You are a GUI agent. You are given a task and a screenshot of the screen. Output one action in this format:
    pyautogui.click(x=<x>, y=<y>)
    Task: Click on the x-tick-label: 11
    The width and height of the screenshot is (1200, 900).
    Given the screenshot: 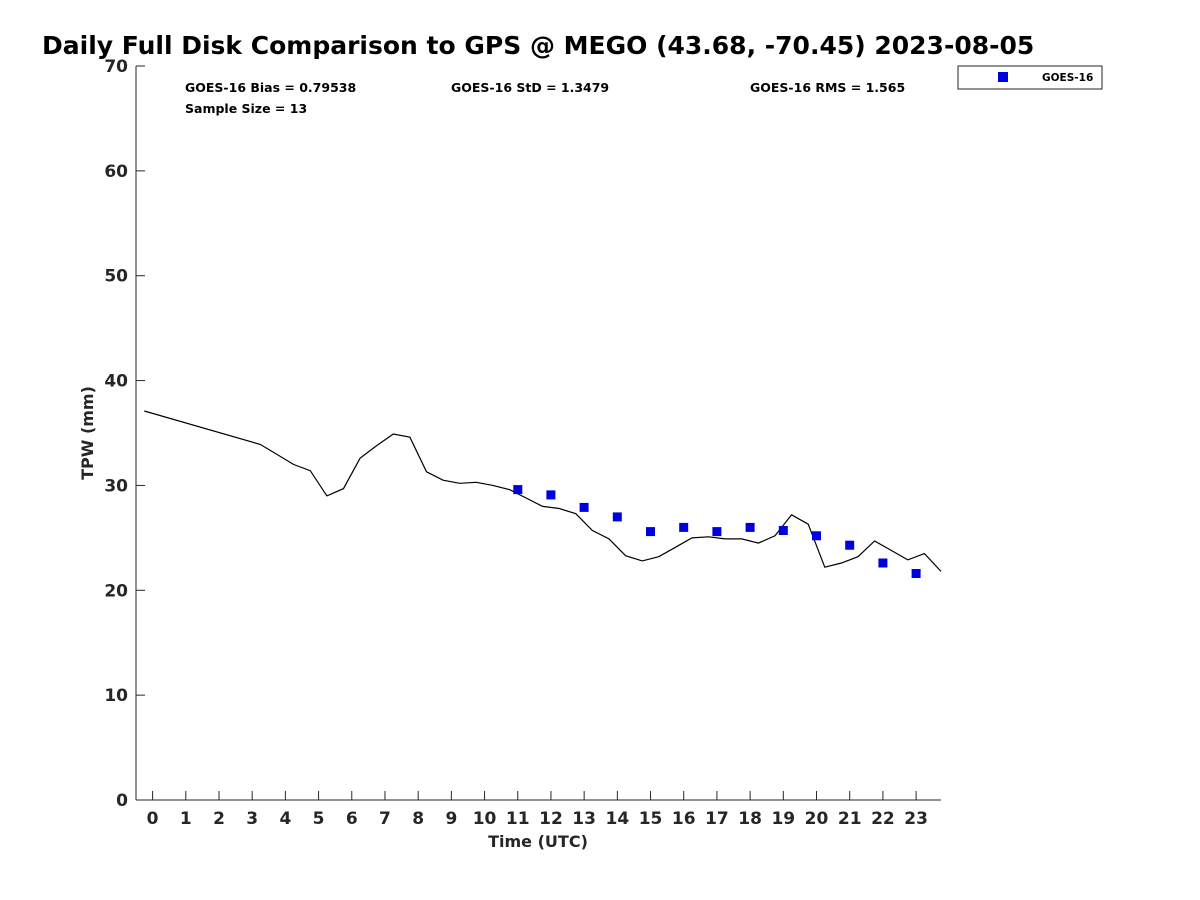 What is the action you would take?
    pyautogui.click(x=518, y=819)
    